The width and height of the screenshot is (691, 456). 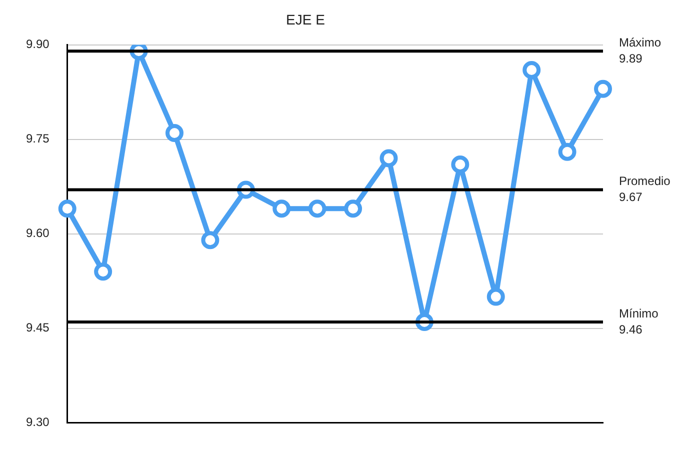 I want to click on ref-line-label: Promedio 9.67, so click(x=645, y=189).